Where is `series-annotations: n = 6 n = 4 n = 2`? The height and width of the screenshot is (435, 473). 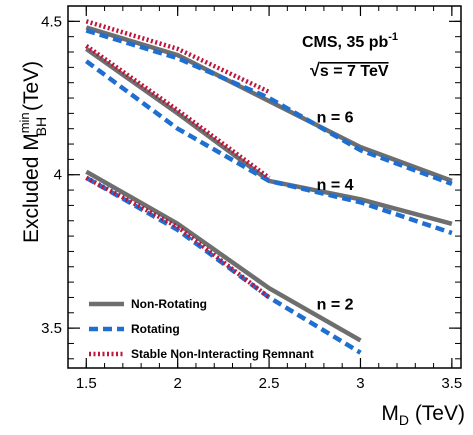 series-annotations: n = 6 n = 4 n = 2 is located at coordinates (335, 212).